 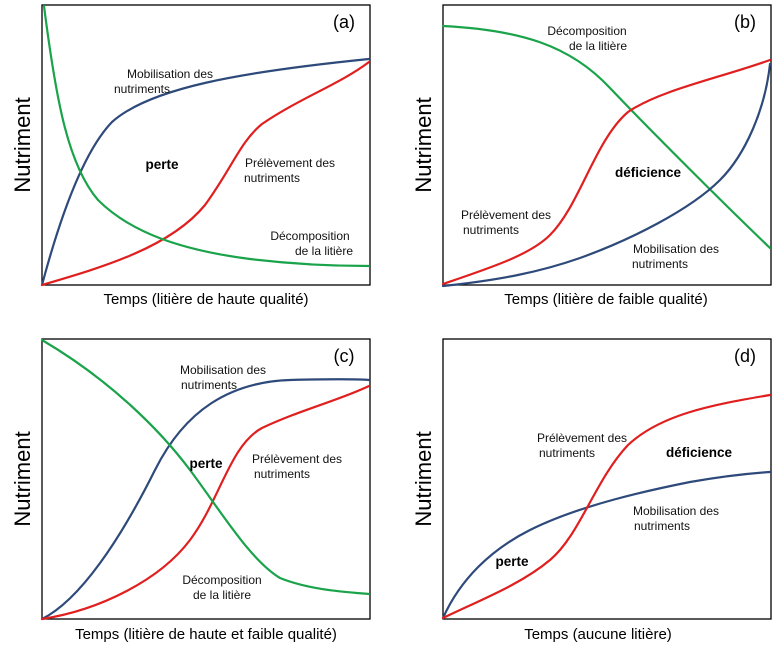 I want to click on panel-b-ylabel: Nutriment, so click(x=423, y=144).